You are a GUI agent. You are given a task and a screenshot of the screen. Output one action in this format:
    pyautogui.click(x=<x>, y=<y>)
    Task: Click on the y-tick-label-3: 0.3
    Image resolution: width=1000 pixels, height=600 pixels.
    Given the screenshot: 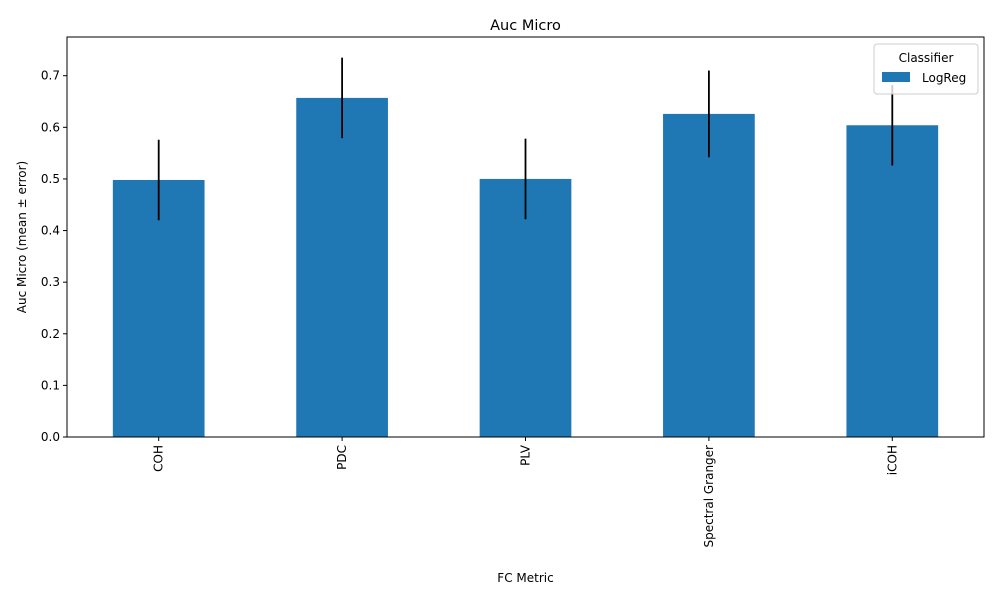 What is the action you would take?
    pyautogui.click(x=50, y=282)
    